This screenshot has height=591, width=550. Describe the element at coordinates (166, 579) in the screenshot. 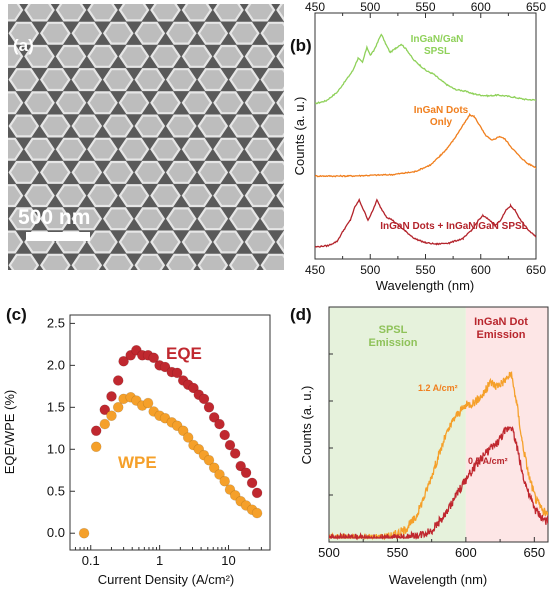

I see `panel-c-xlabel: Current Density (A/cm²)` at that location.